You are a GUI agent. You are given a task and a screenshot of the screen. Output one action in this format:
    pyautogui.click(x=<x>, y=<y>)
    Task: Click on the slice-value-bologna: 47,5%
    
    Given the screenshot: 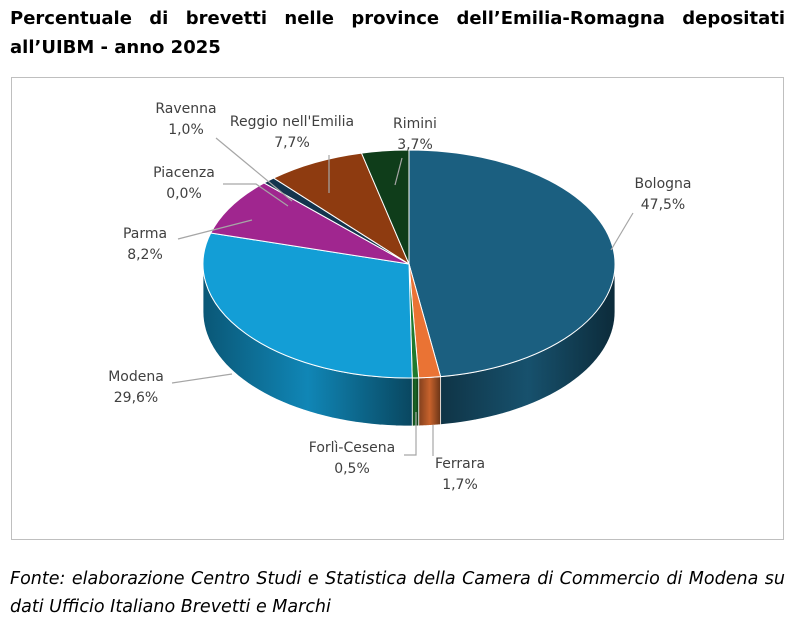 What is the action you would take?
    pyautogui.click(x=663, y=205)
    